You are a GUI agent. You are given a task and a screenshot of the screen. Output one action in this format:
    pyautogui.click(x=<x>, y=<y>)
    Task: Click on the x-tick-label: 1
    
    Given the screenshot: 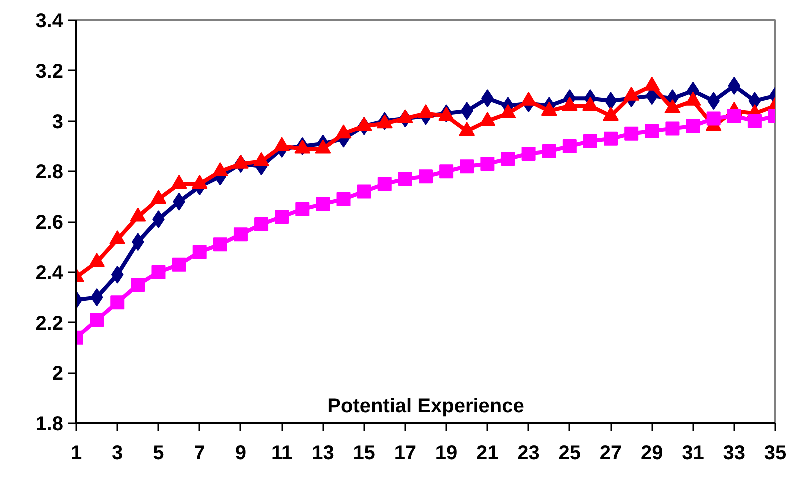 What is the action you would take?
    pyautogui.click(x=76, y=453)
    